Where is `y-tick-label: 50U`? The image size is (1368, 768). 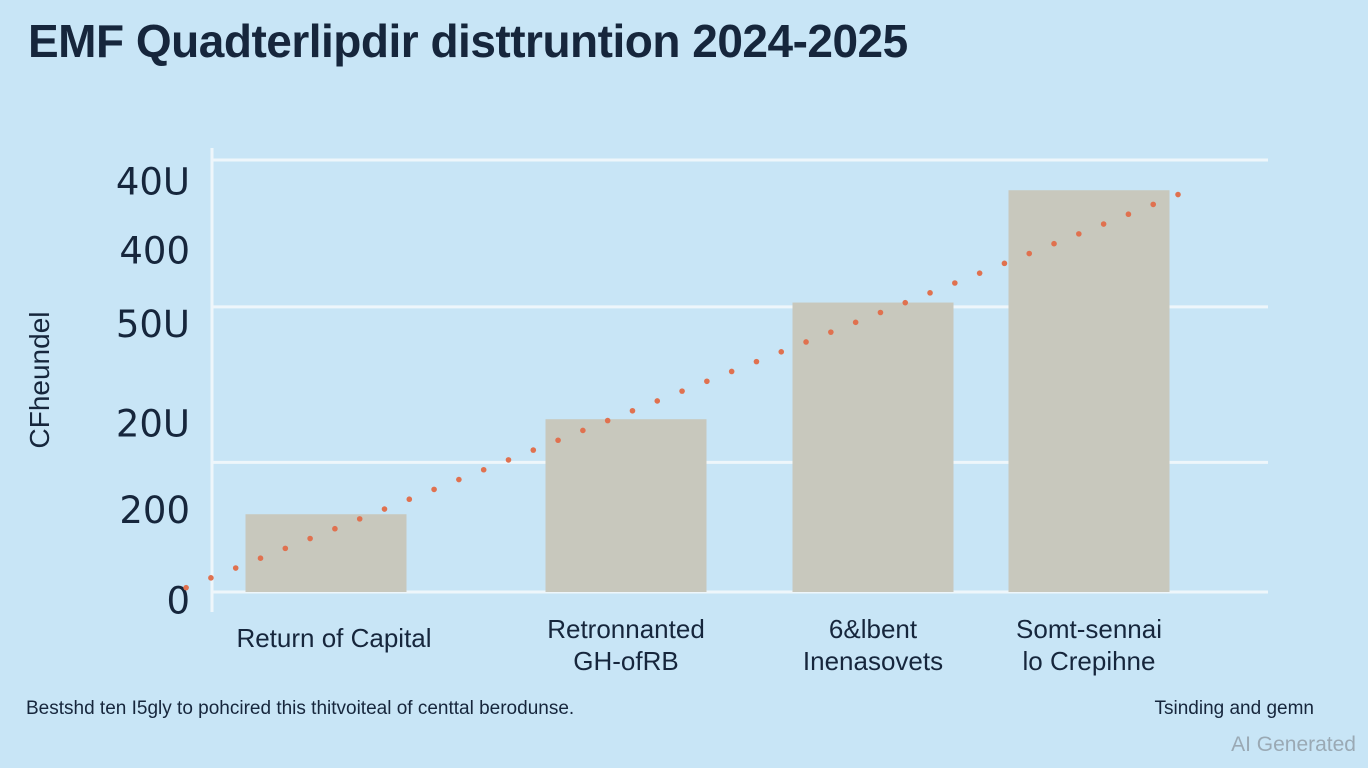
y-tick-label: 50U is located at coordinates (153, 324).